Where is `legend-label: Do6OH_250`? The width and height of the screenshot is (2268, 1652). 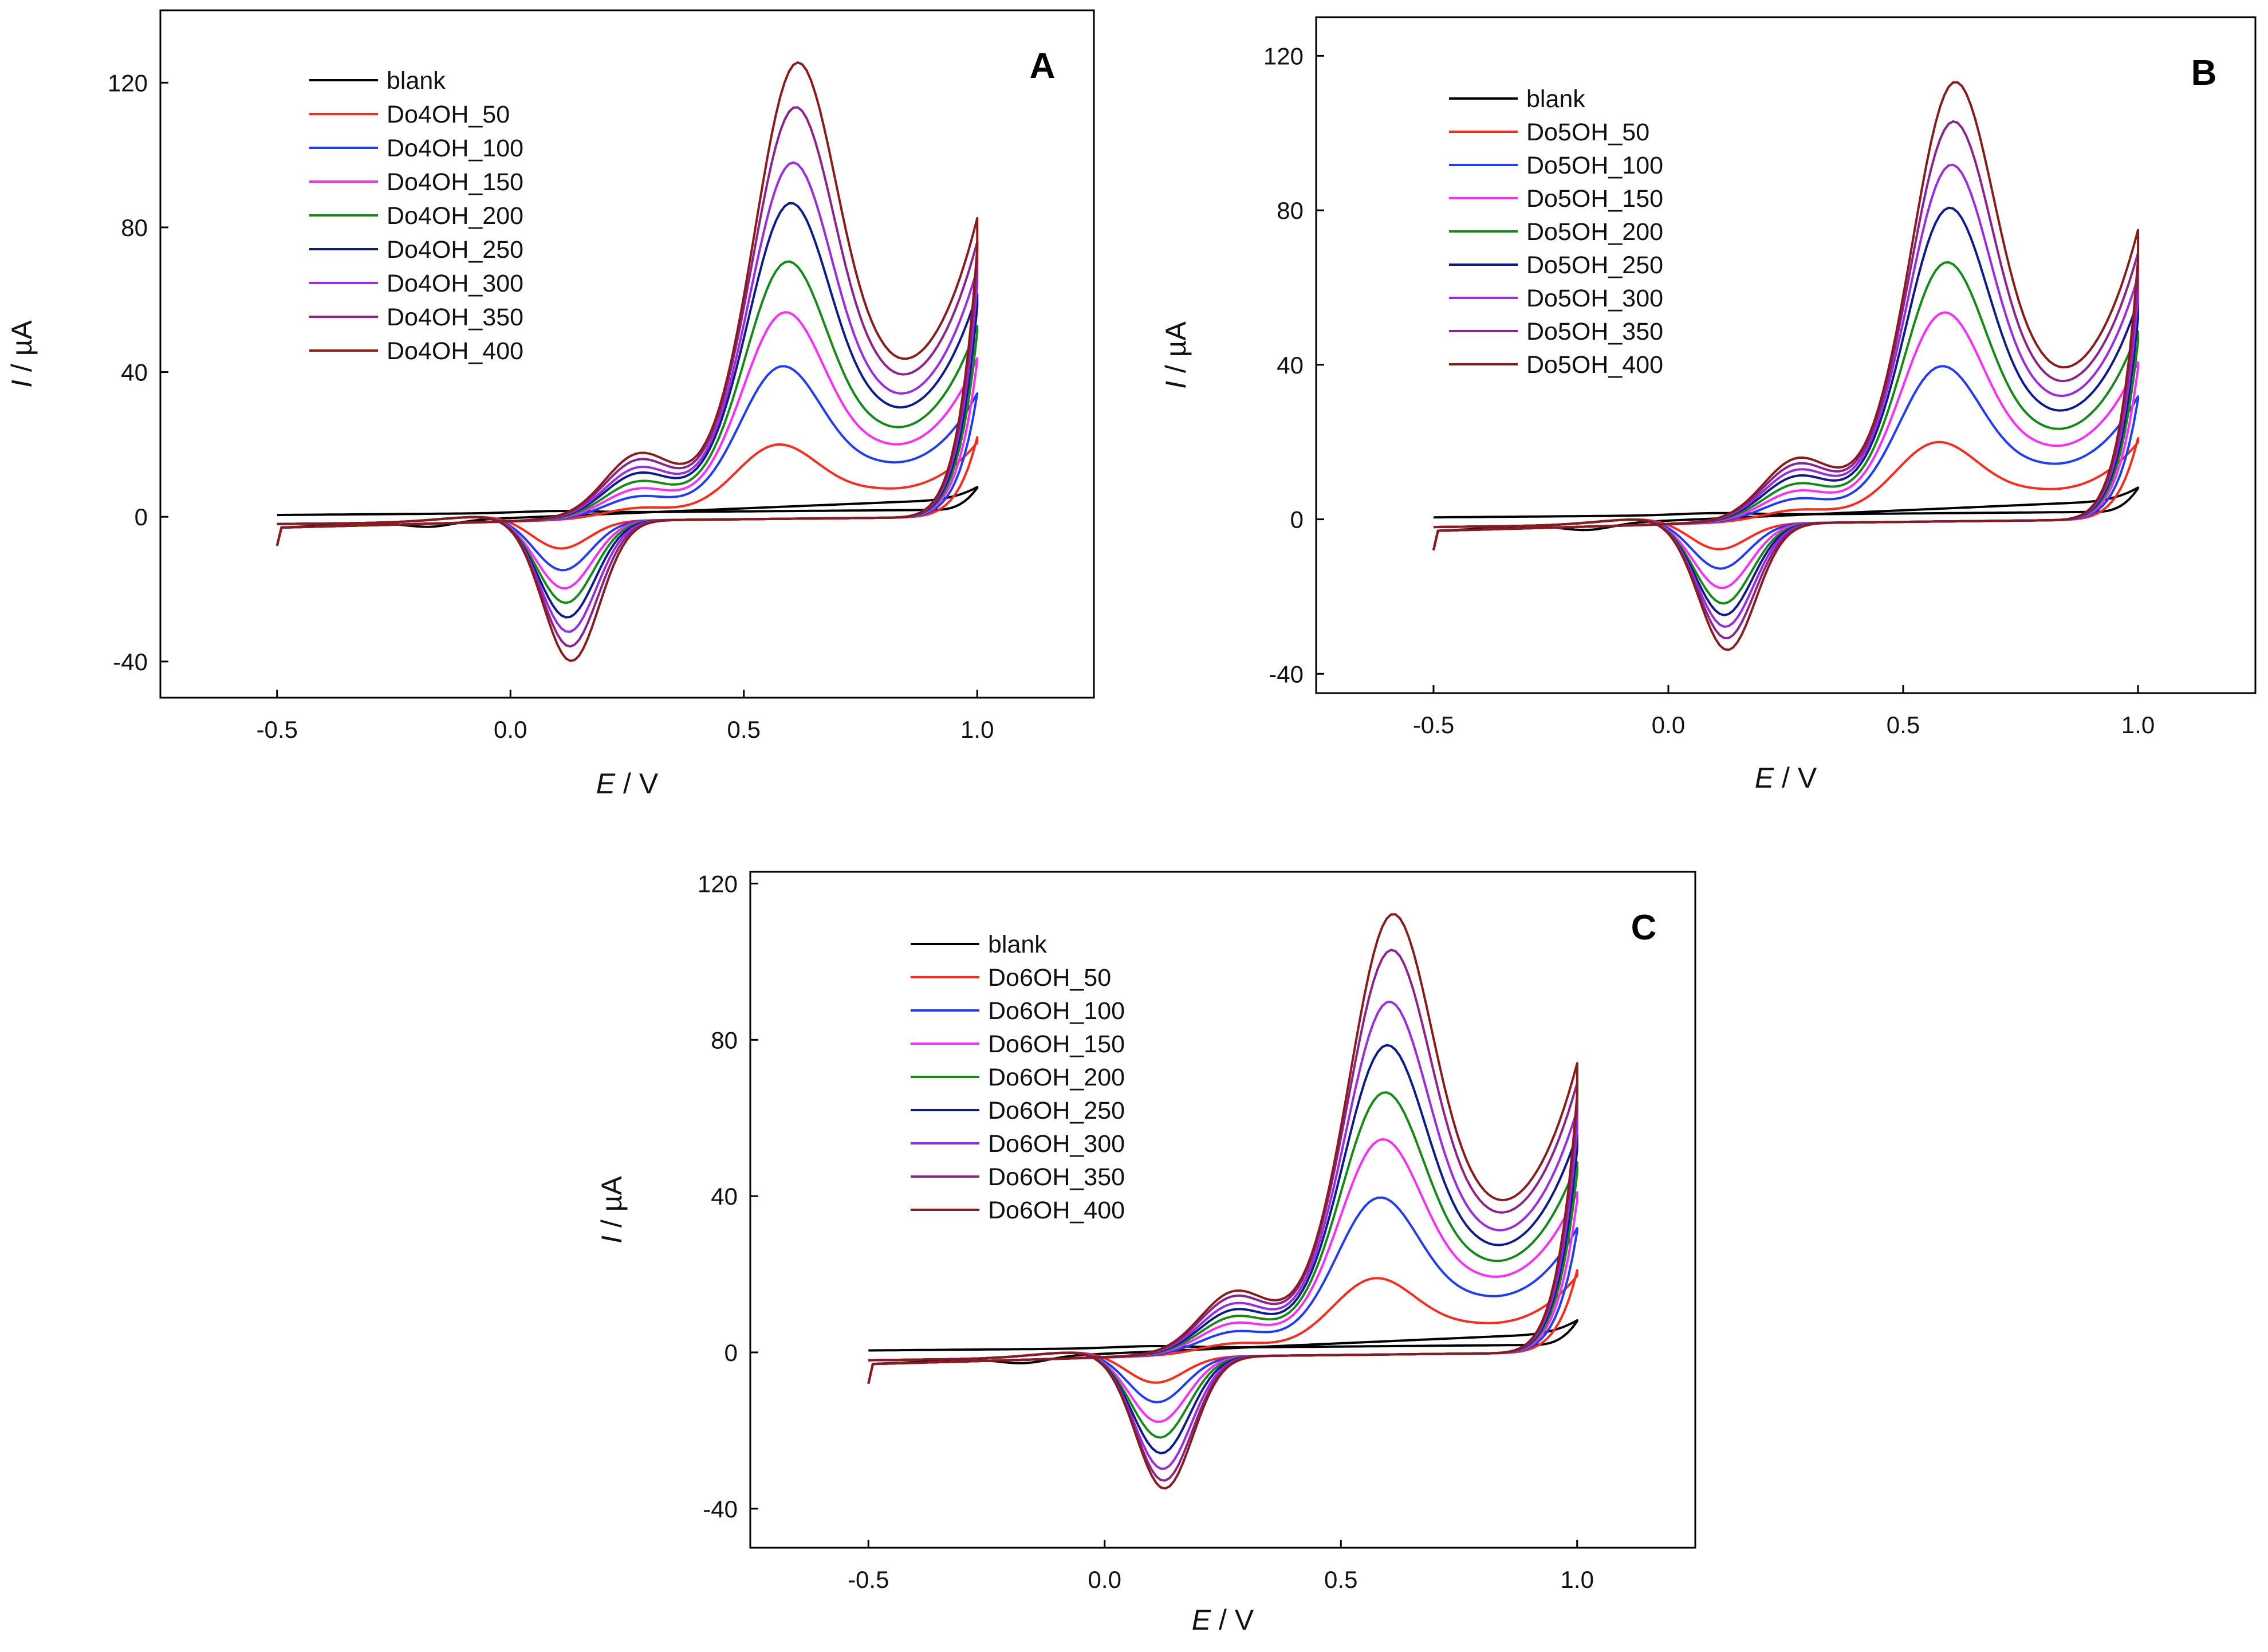
legend-label: Do6OH_250 is located at coordinates (1056, 1110).